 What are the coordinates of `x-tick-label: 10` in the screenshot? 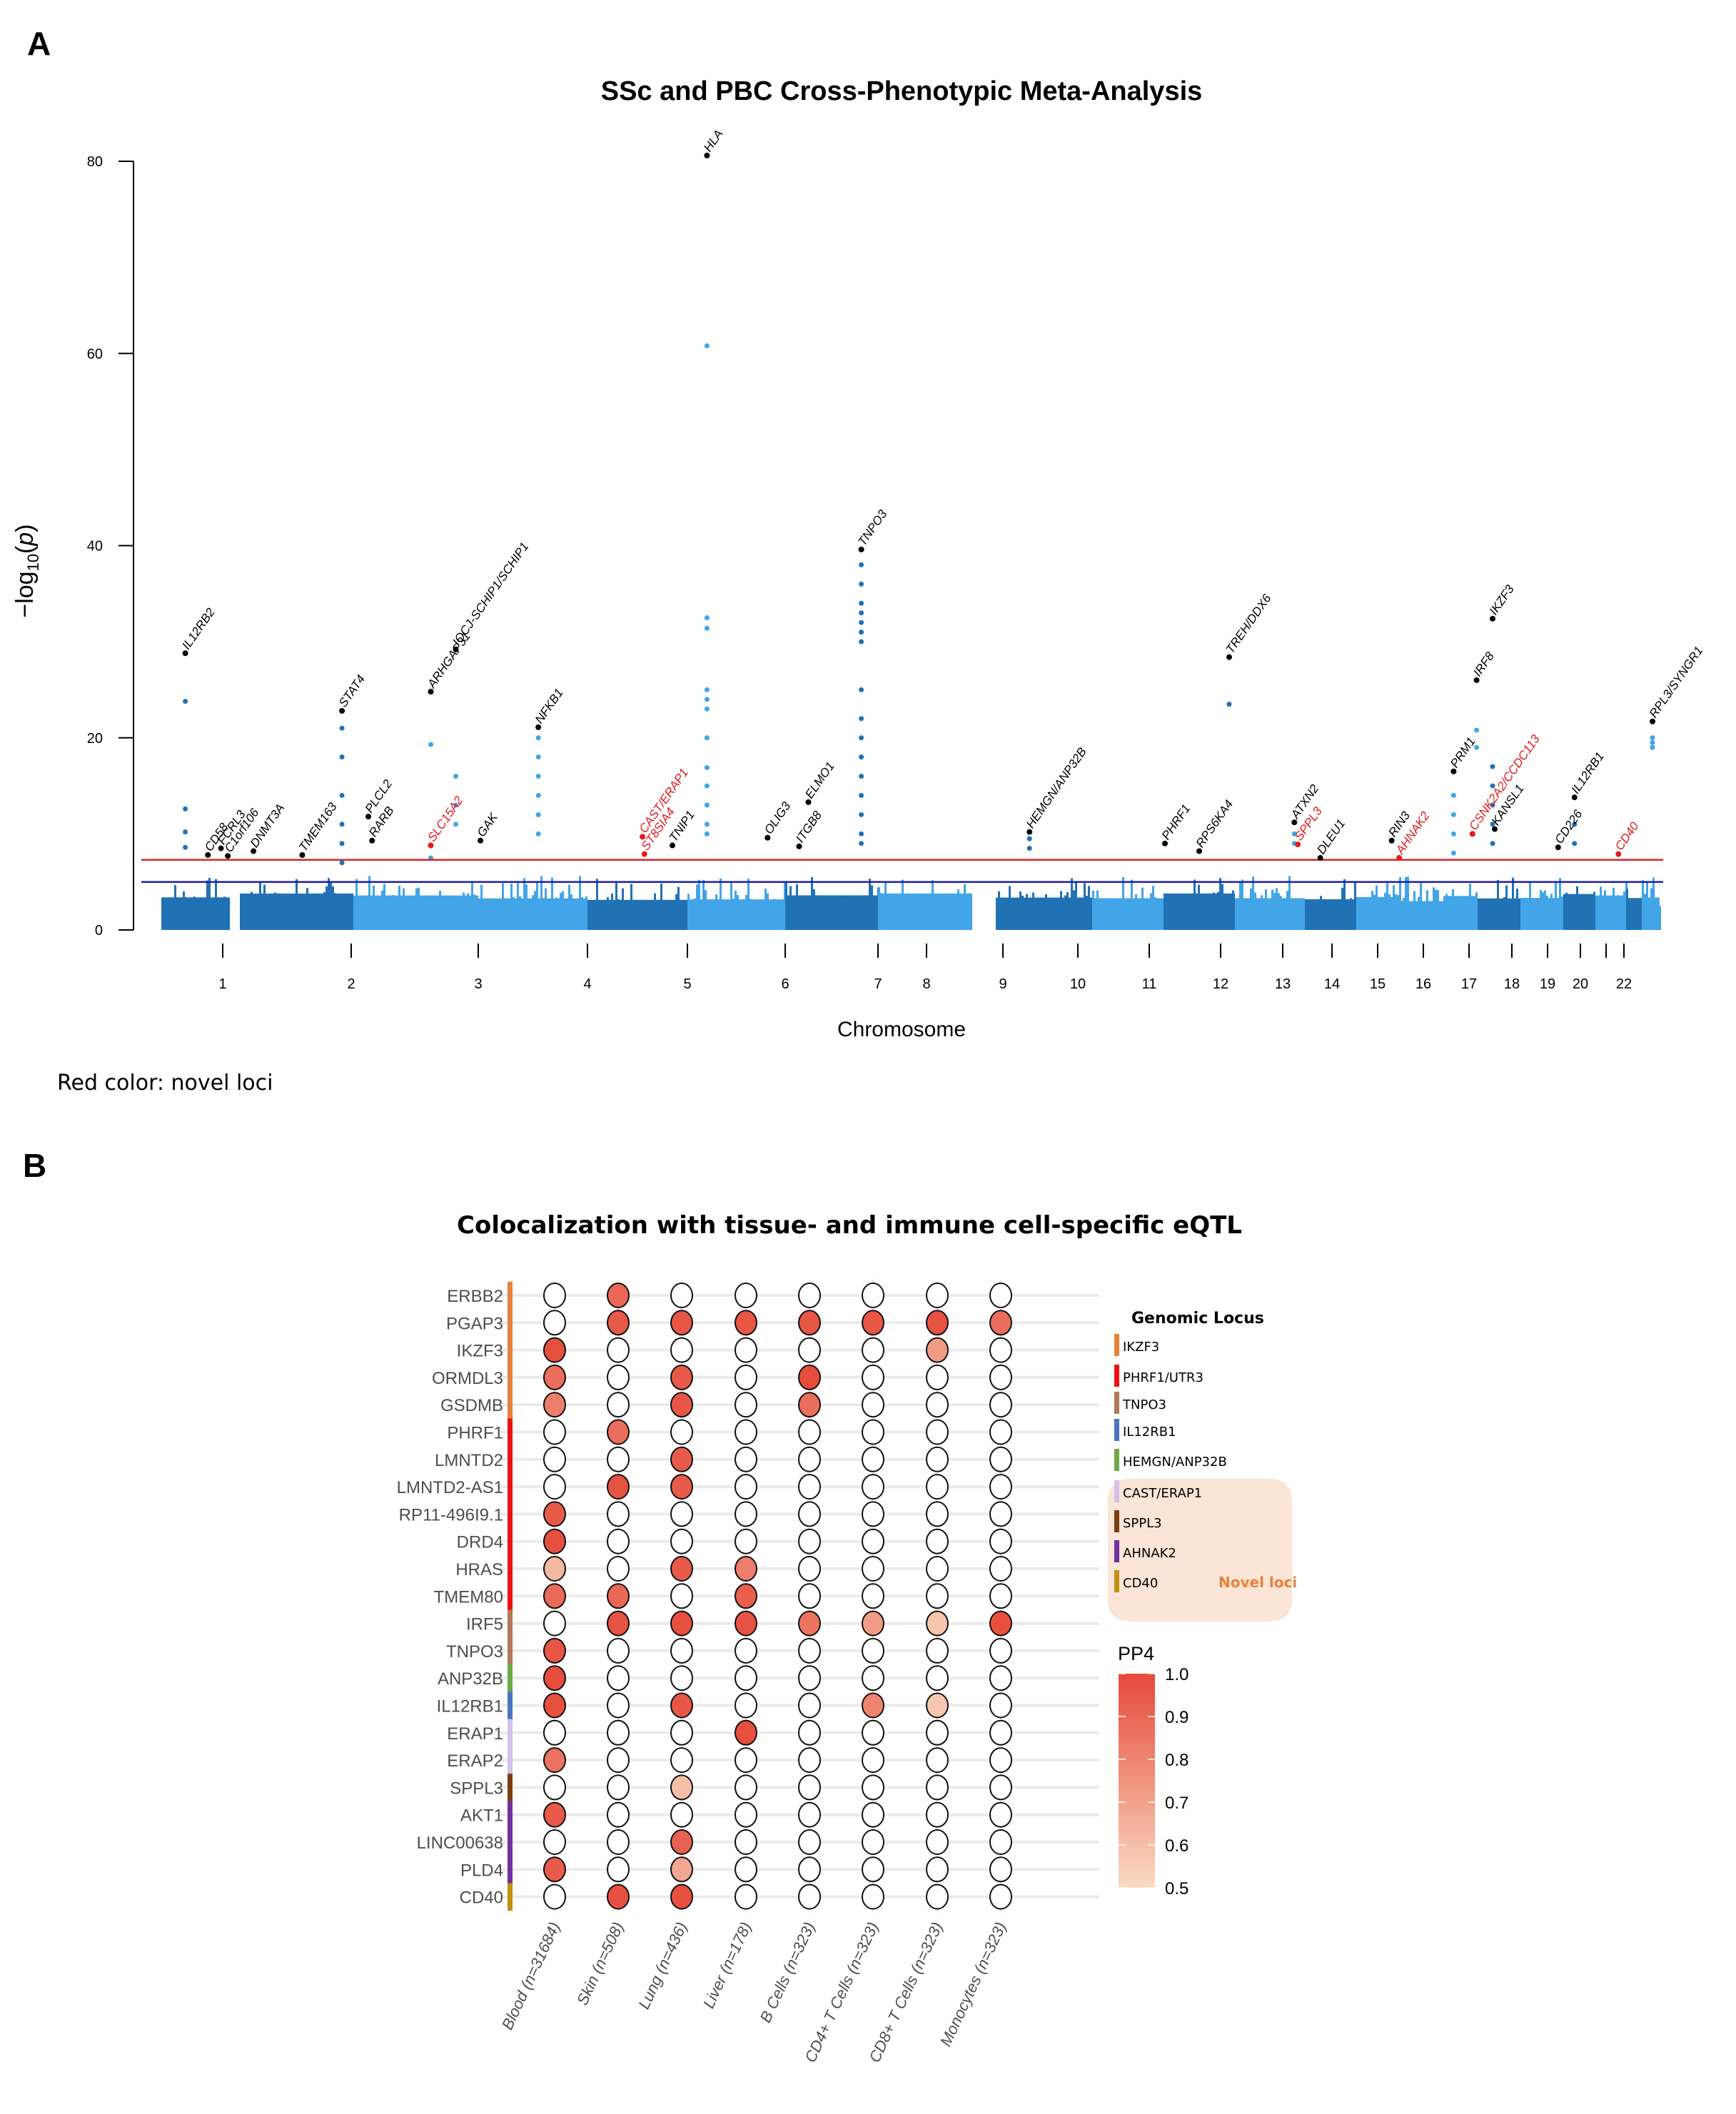 It's located at (1078, 984).